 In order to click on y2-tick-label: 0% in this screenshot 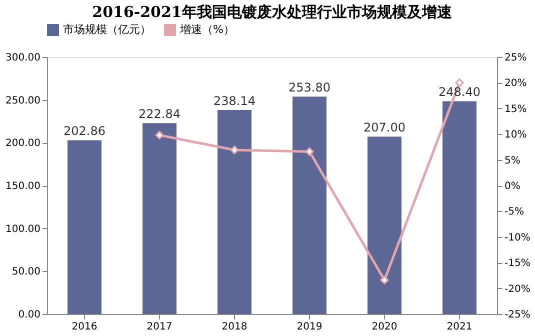, I will do `click(512, 186)`.